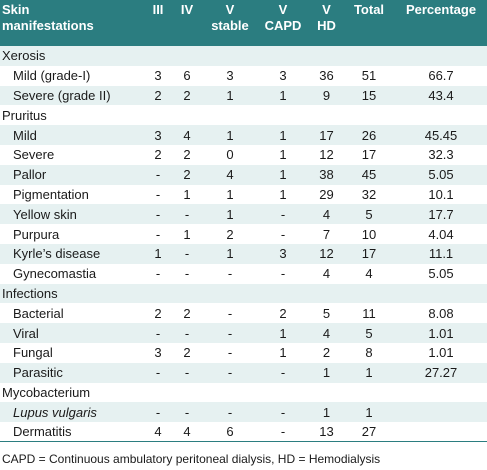  What do you see at coordinates (243, 75) in the screenshot?
I see `table-row: Mild (grade-I) 3 6 3 3 36 51 66.7` at bounding box center [243, 75].